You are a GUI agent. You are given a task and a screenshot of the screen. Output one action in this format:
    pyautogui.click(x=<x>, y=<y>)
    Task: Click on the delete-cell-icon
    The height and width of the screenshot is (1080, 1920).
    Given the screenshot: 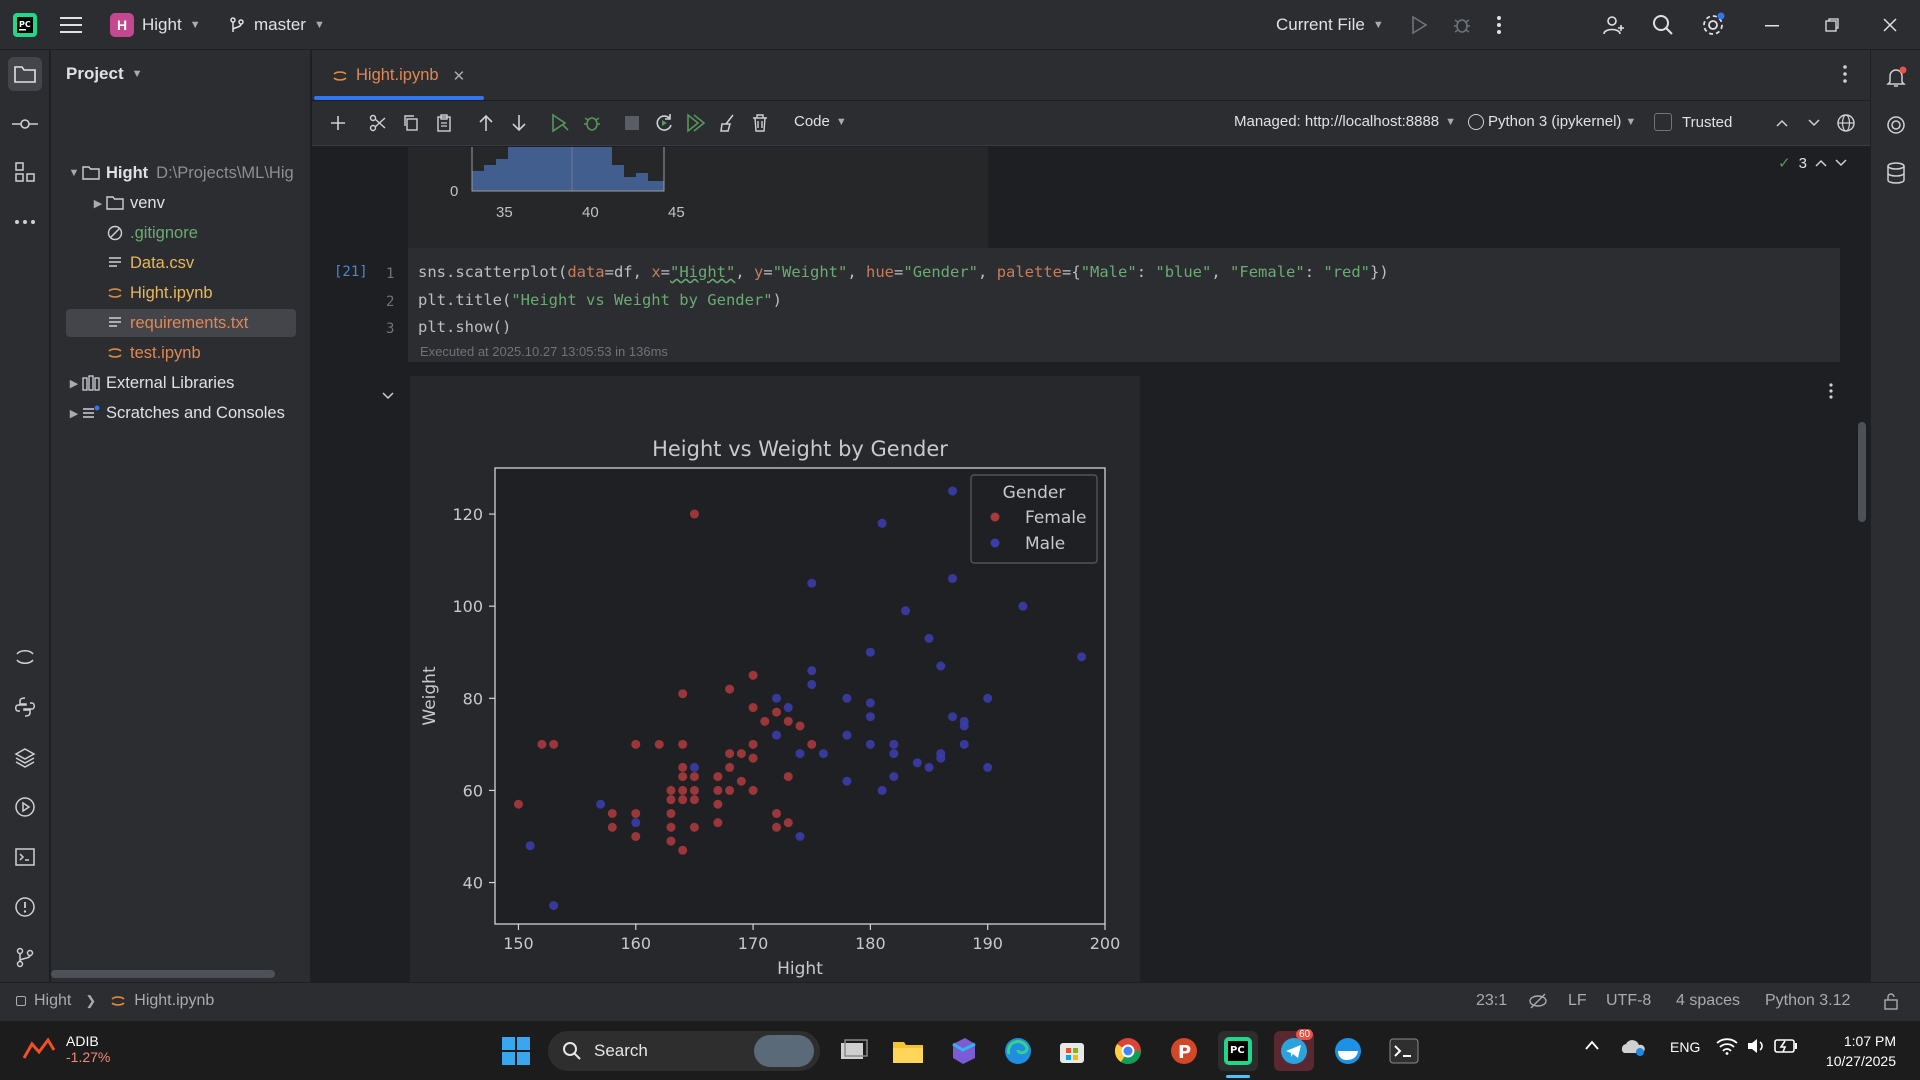 What is the action you would take?
    pyautogui.click(x=760, y=123)
    